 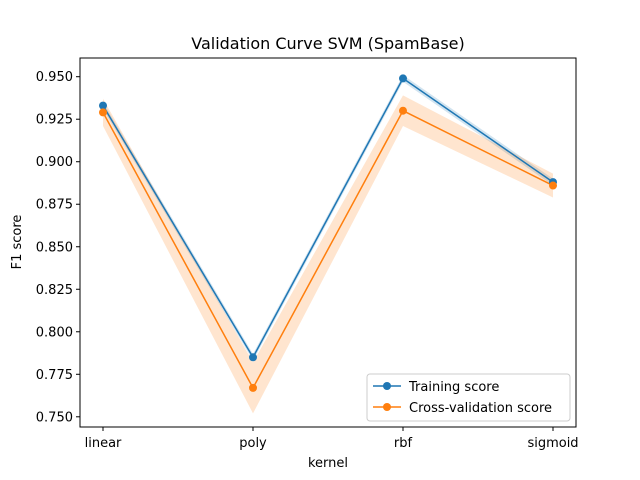 What do you see at coordinates (103, 105) in the screenshot?
I see `data-point-series-0-linear` at bounding box center [103, 105].